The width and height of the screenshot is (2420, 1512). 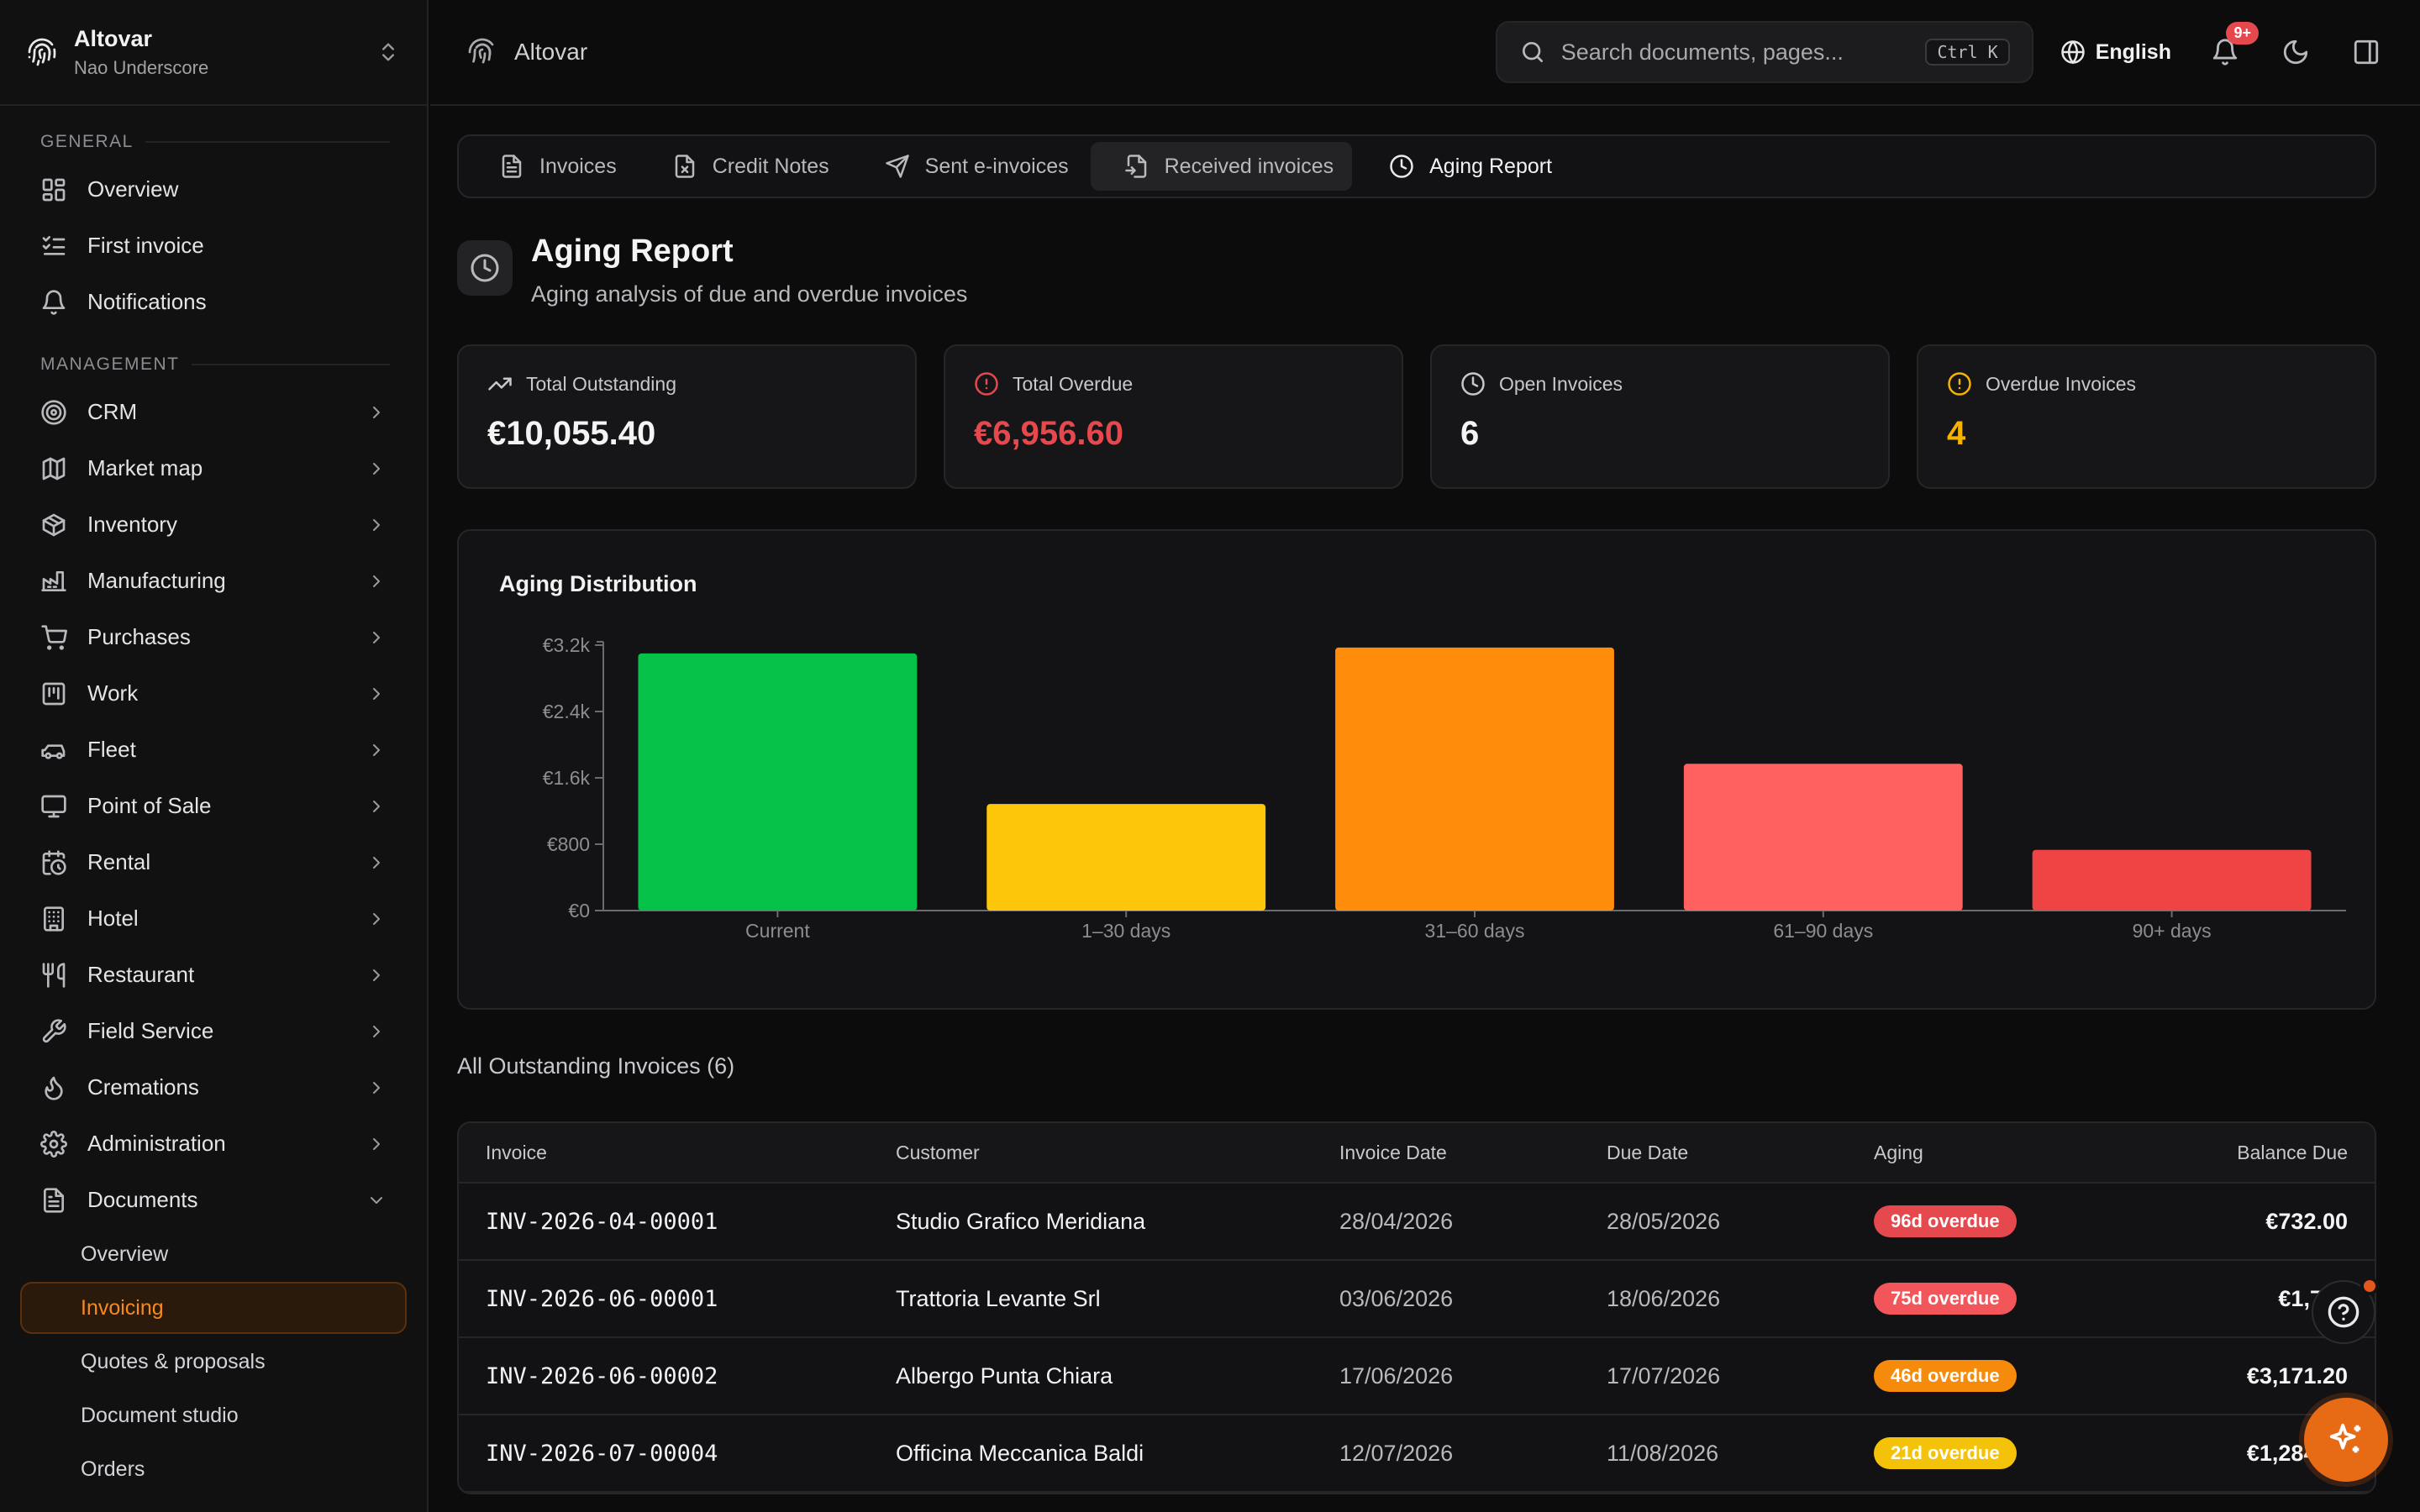 I want to click on invoice-number: INV-2026-06-00002, so click(x=602, y=1375).